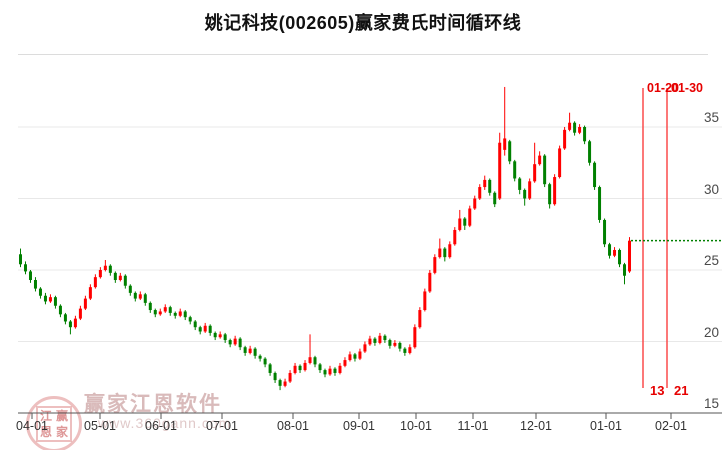  Describe the element at coordinates (165, 423) in the screenshot. I see `watermark-url-text: www.360gann.com` at that location.